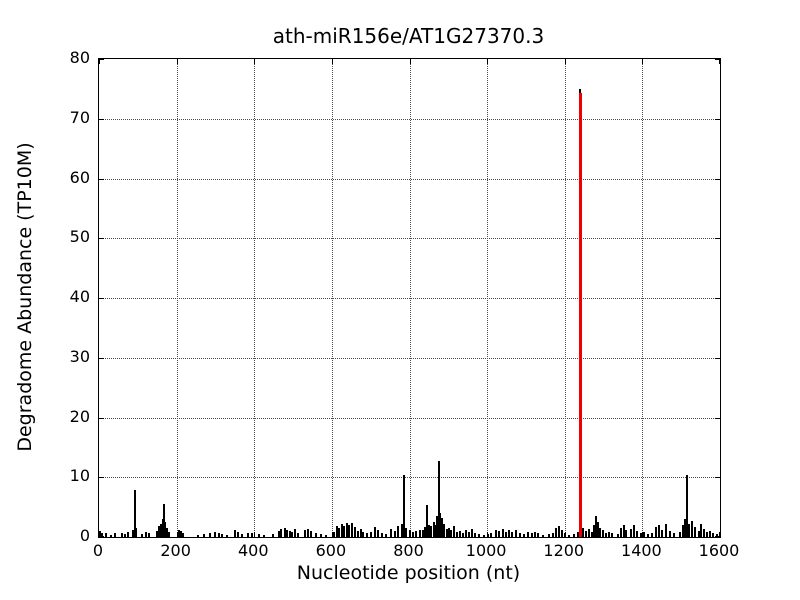 The height and width of the screenshot is (600, 800). What do you see at coordinates (79, 416) in the screenshot?
I see `y-tick-label: 20` at bounding box center [79, 416].